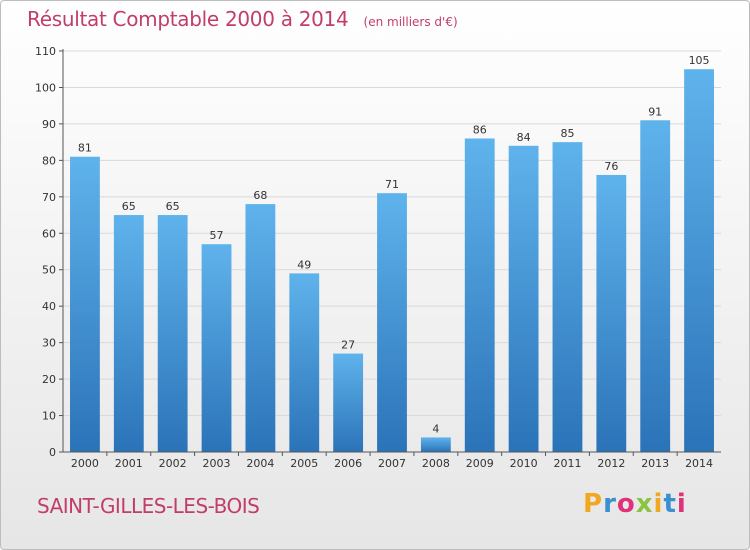 The height and width of the screenshot is (550, 750). Describe the element at coordinates (52, 452) in the screenshot. I see `y-tick-label: 0` at that location.